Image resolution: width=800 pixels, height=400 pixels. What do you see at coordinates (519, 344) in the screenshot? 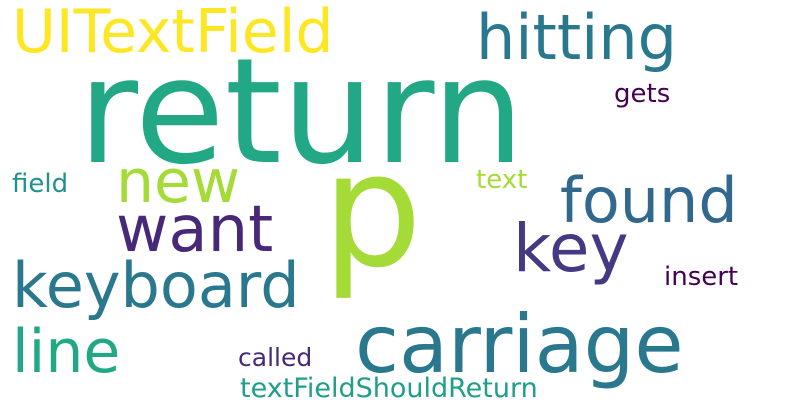
I see `word-carriage: carriage` at bounding box center [519, 344].